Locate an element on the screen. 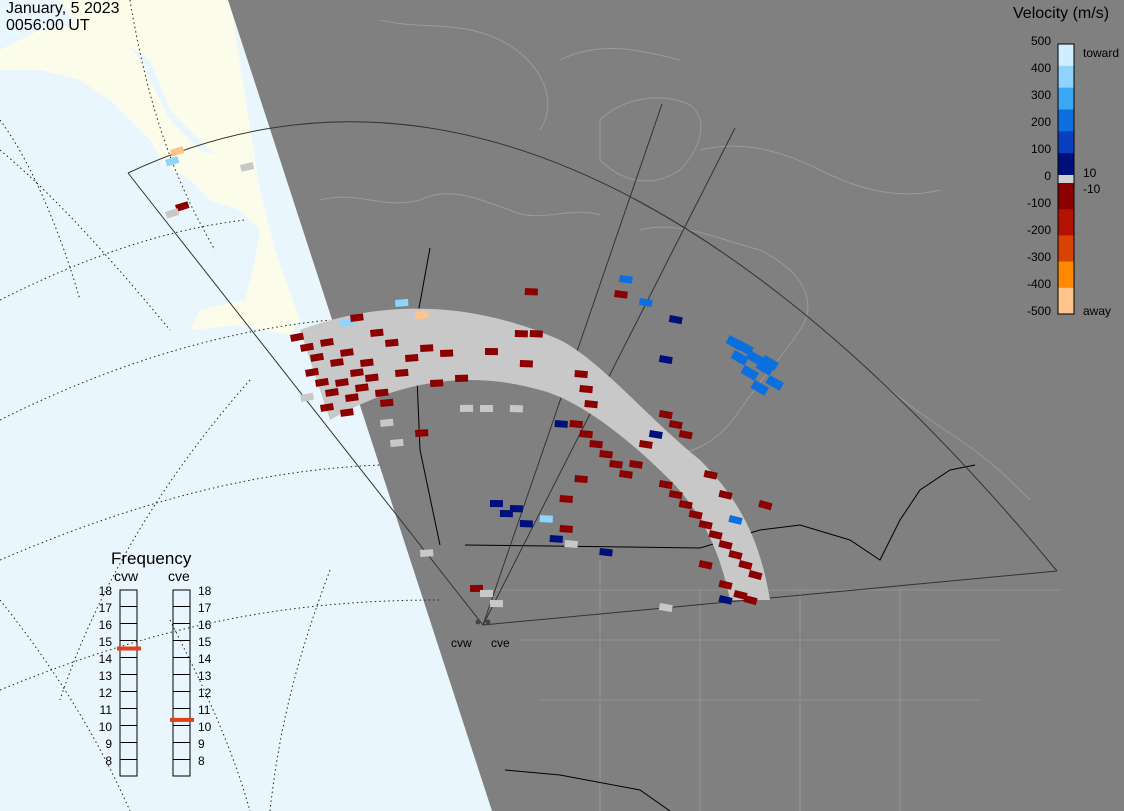 This screenshot has width=1124, height=811. colorbar-tick-label: -300 is located at coordinates (1038, 257).